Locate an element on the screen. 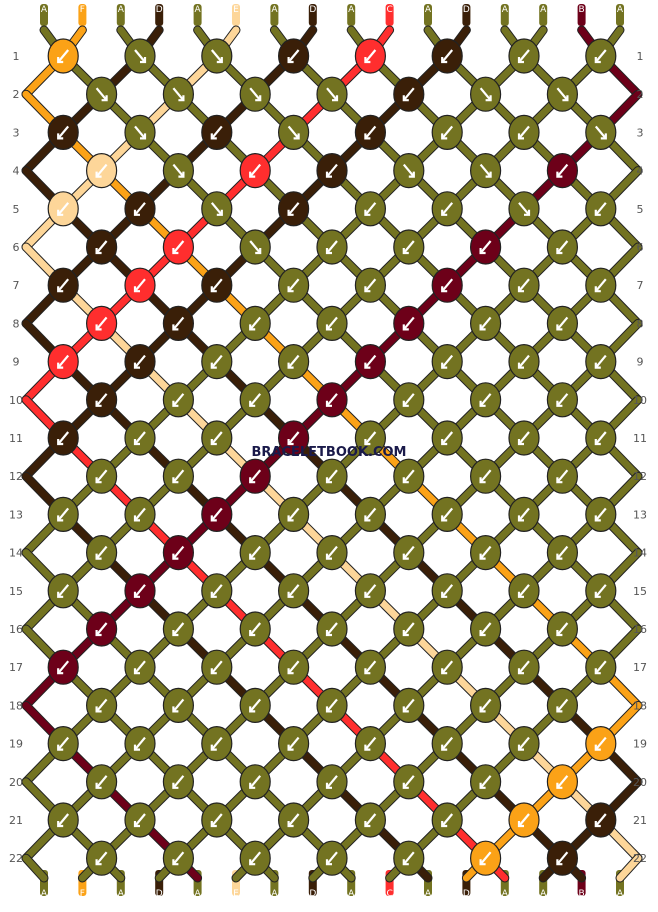 The height and width of the screenshot is (912, 658). string-label: D is located at coordinates (466, 894).